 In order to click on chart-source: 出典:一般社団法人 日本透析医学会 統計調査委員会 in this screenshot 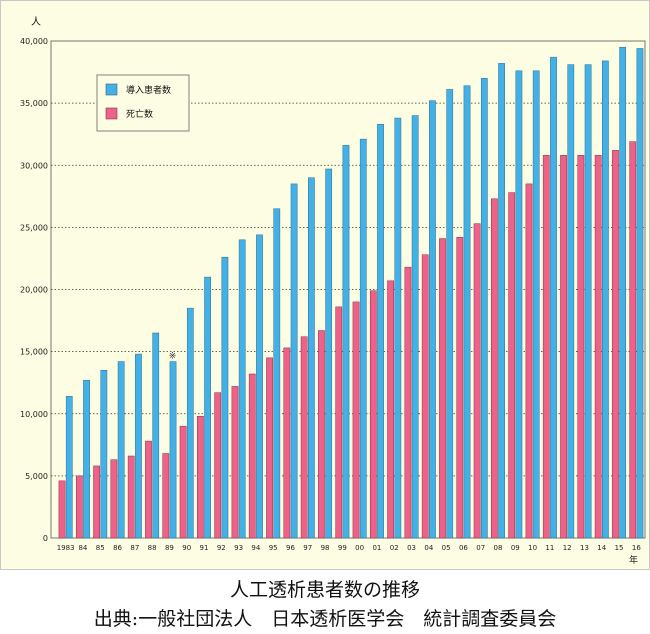, I will do `click(325, 619)`.